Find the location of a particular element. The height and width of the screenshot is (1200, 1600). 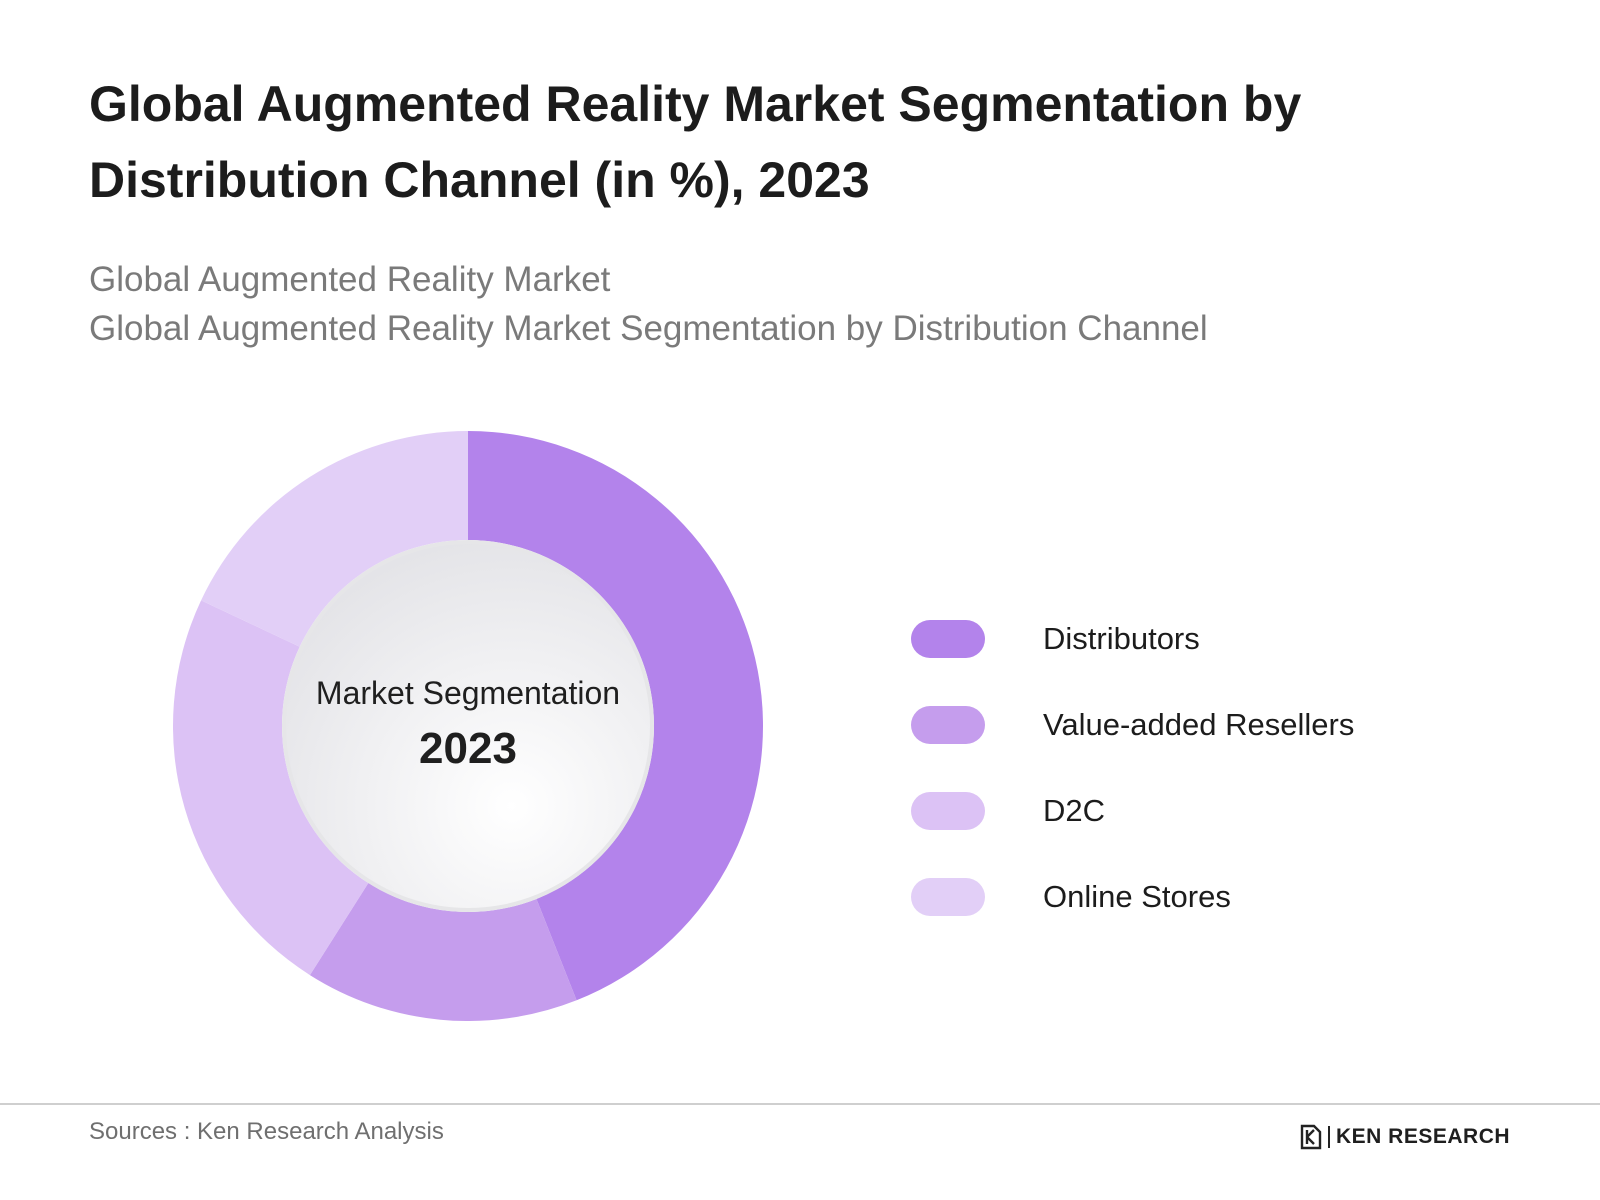

chart-subtitle-market: Global Augmented Reality Market is located at coordinates (350, 279).